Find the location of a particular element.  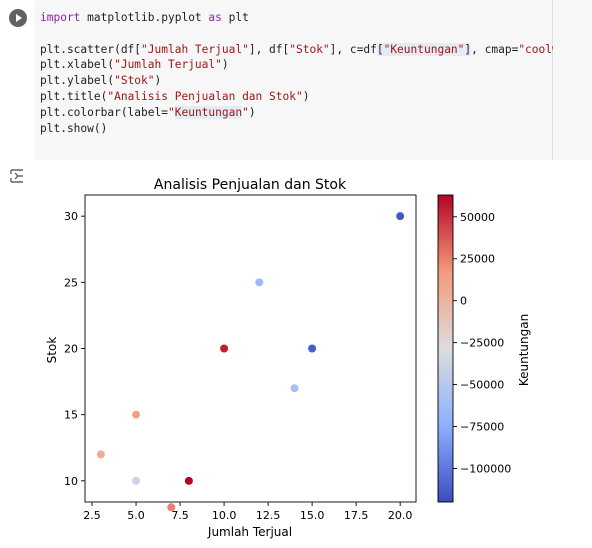

code-token: , cmap= is located at coordinates (495, 49).